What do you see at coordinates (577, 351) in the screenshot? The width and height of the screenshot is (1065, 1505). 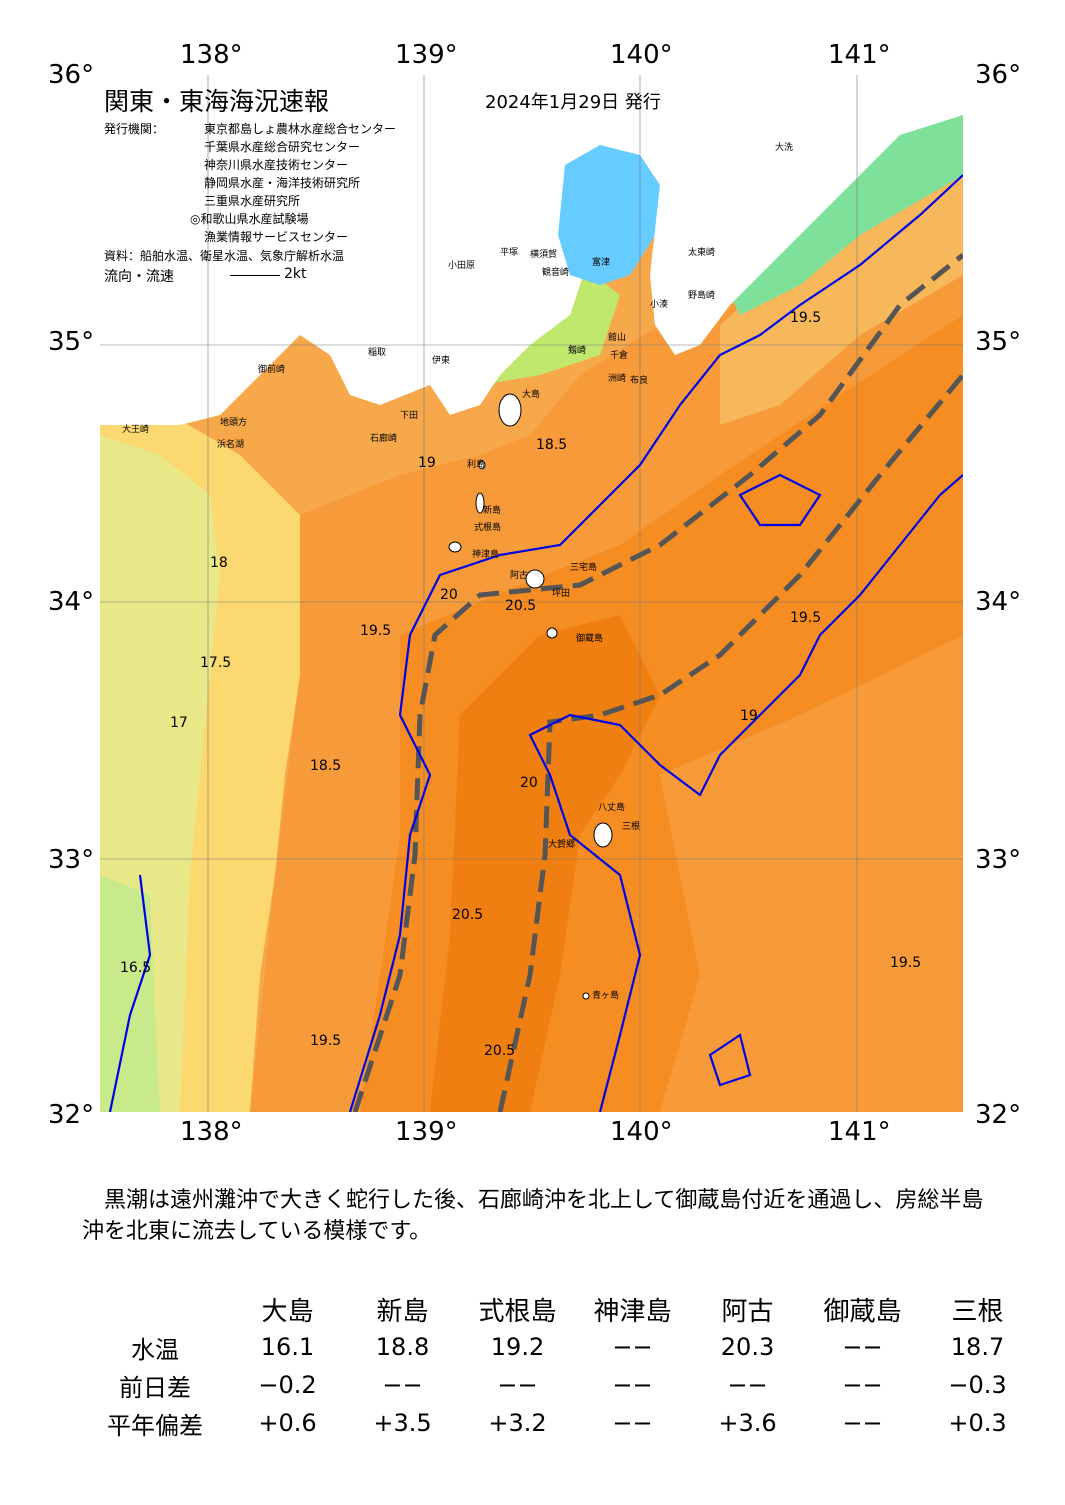 I see `place-name: 剱崎` at bounding box center [577, 351].